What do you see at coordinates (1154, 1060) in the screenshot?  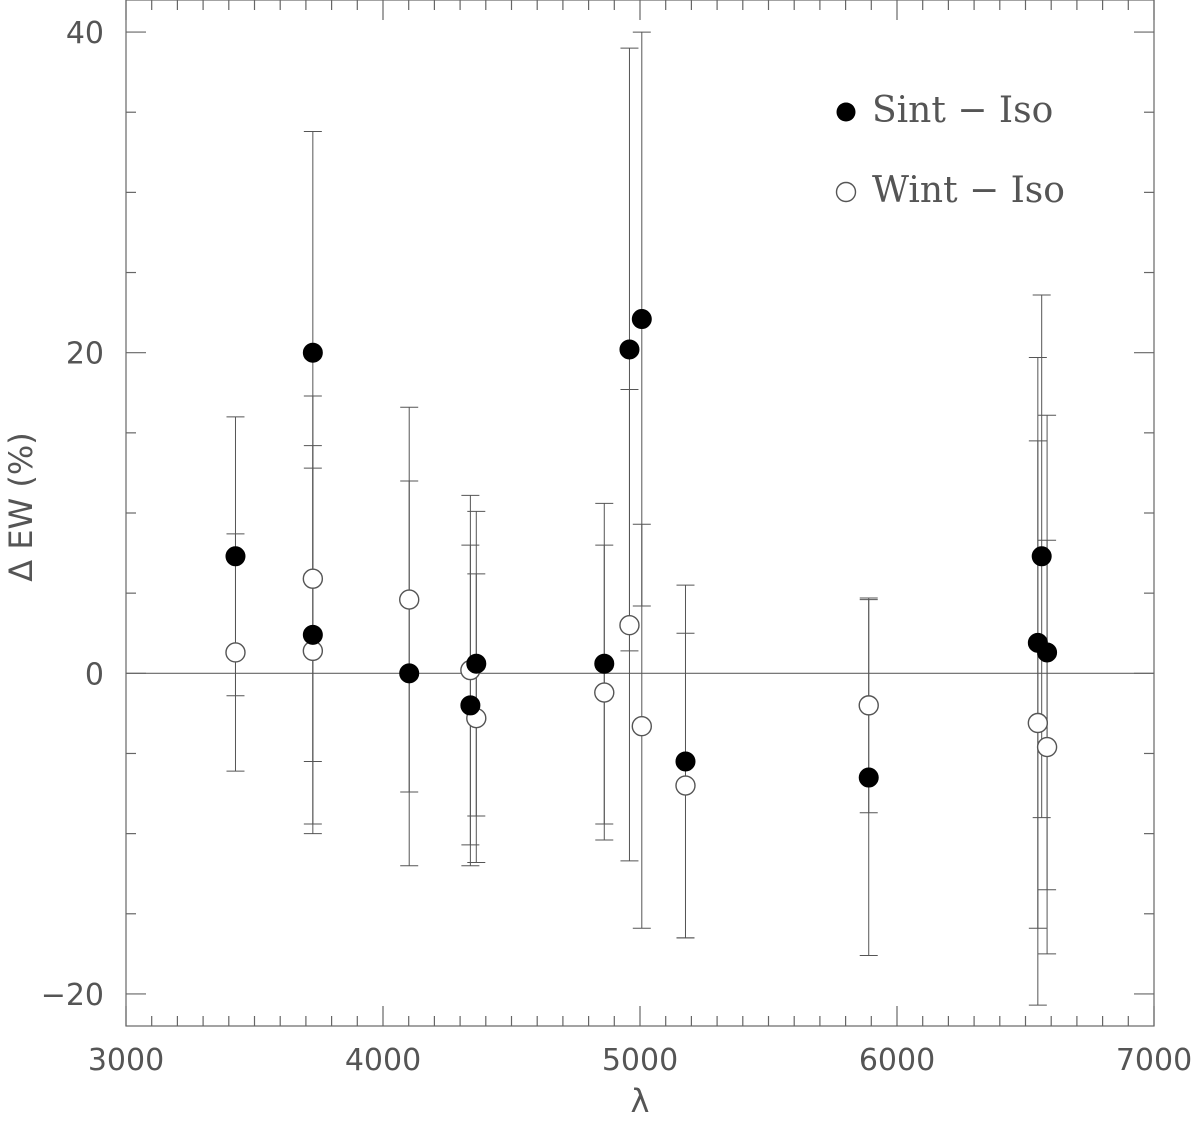 I see `x-tick-label: 7000` at bounding box center [1154, 1060].